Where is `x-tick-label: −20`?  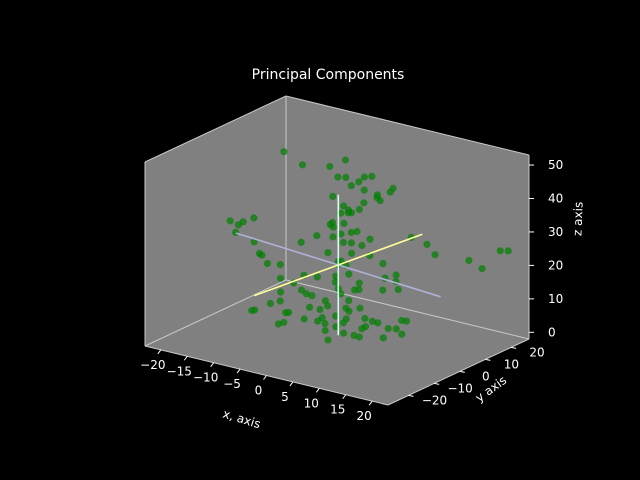 x-tick-label: −20 is located at coordinates (152, 365).